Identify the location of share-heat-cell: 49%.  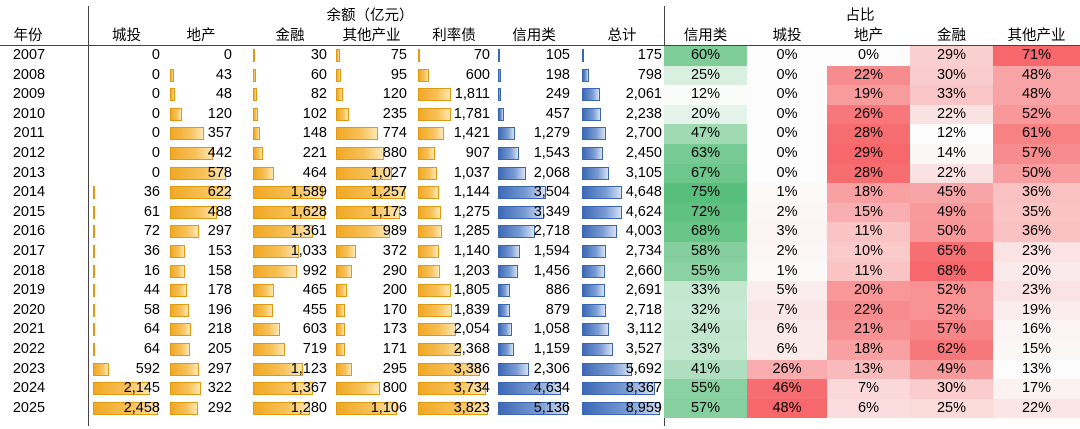
(951, 212).